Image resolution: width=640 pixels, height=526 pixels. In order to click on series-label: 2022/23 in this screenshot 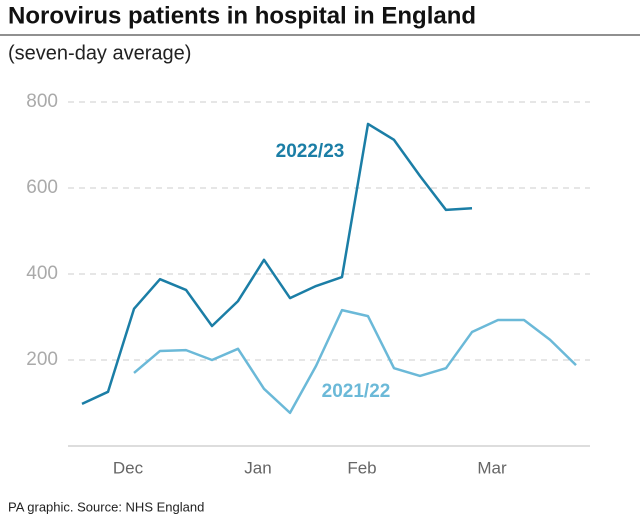, I will do `click(310, 151)`.